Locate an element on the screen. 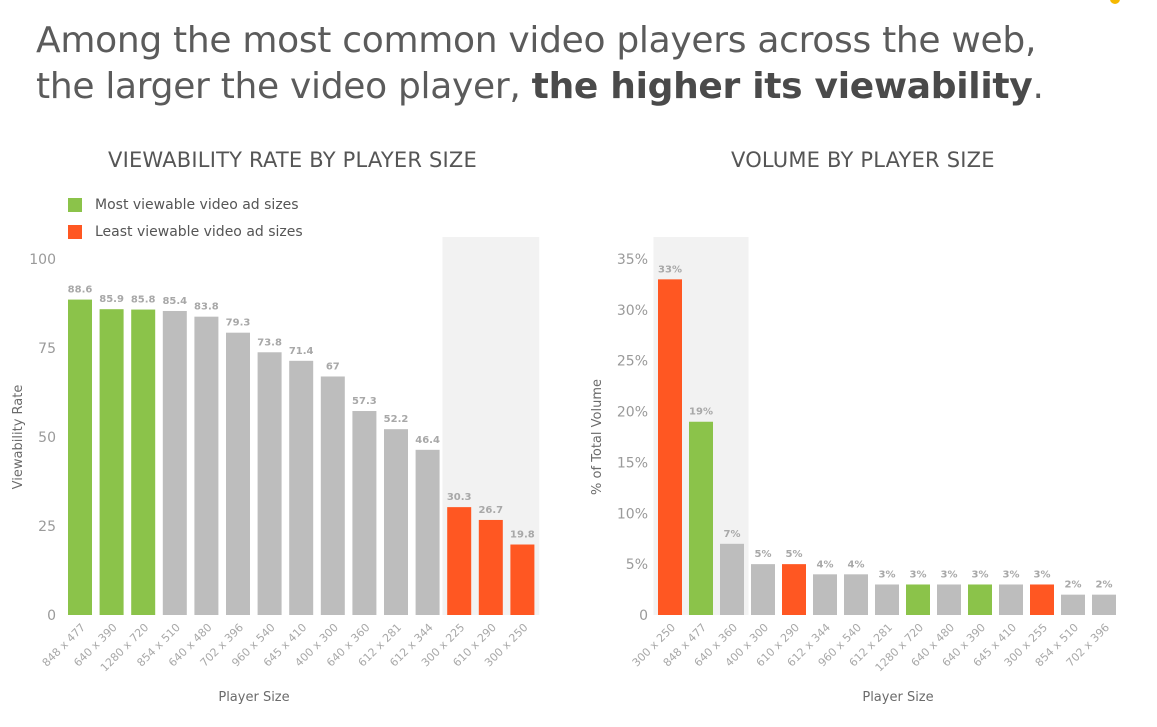 This screenshot has height=727, width=1157. volume-x-axis-label: Player Size is located at coordinates (897, 697).